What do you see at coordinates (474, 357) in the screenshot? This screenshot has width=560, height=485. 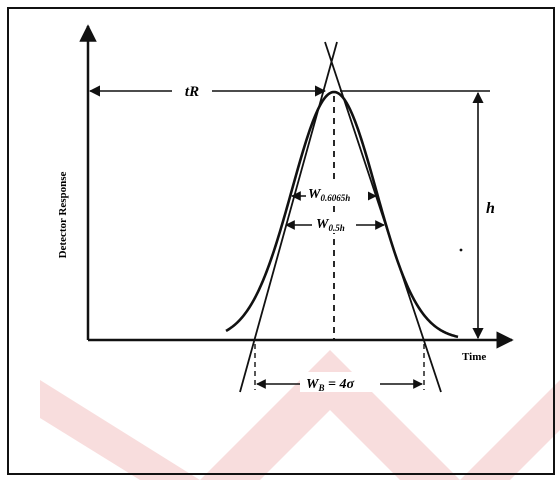 I see `x-axis-label: Time` at bounding box center [474, 357].